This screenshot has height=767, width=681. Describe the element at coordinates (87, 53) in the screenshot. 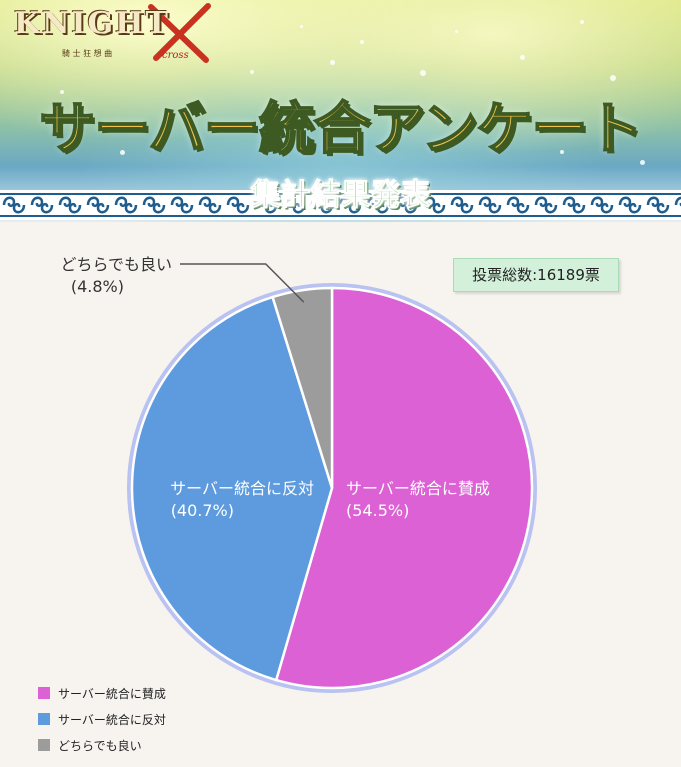

I see `game-logo-subtext: 騎 士 狂 想 曲` at that location.